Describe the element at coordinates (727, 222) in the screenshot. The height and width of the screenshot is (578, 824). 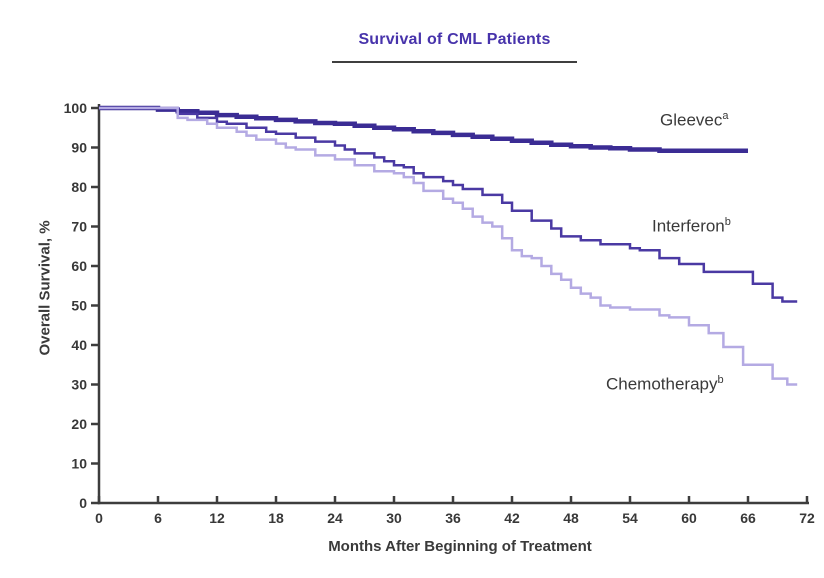
I see `series-superscript-interferon: b` at that location.